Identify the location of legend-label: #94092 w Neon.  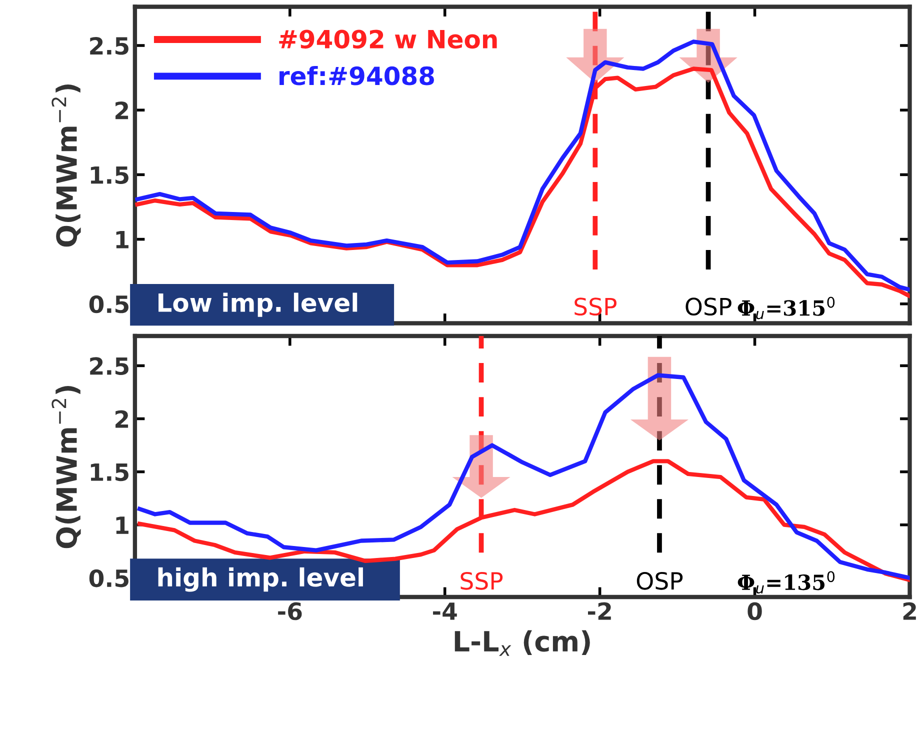
(388, 39).